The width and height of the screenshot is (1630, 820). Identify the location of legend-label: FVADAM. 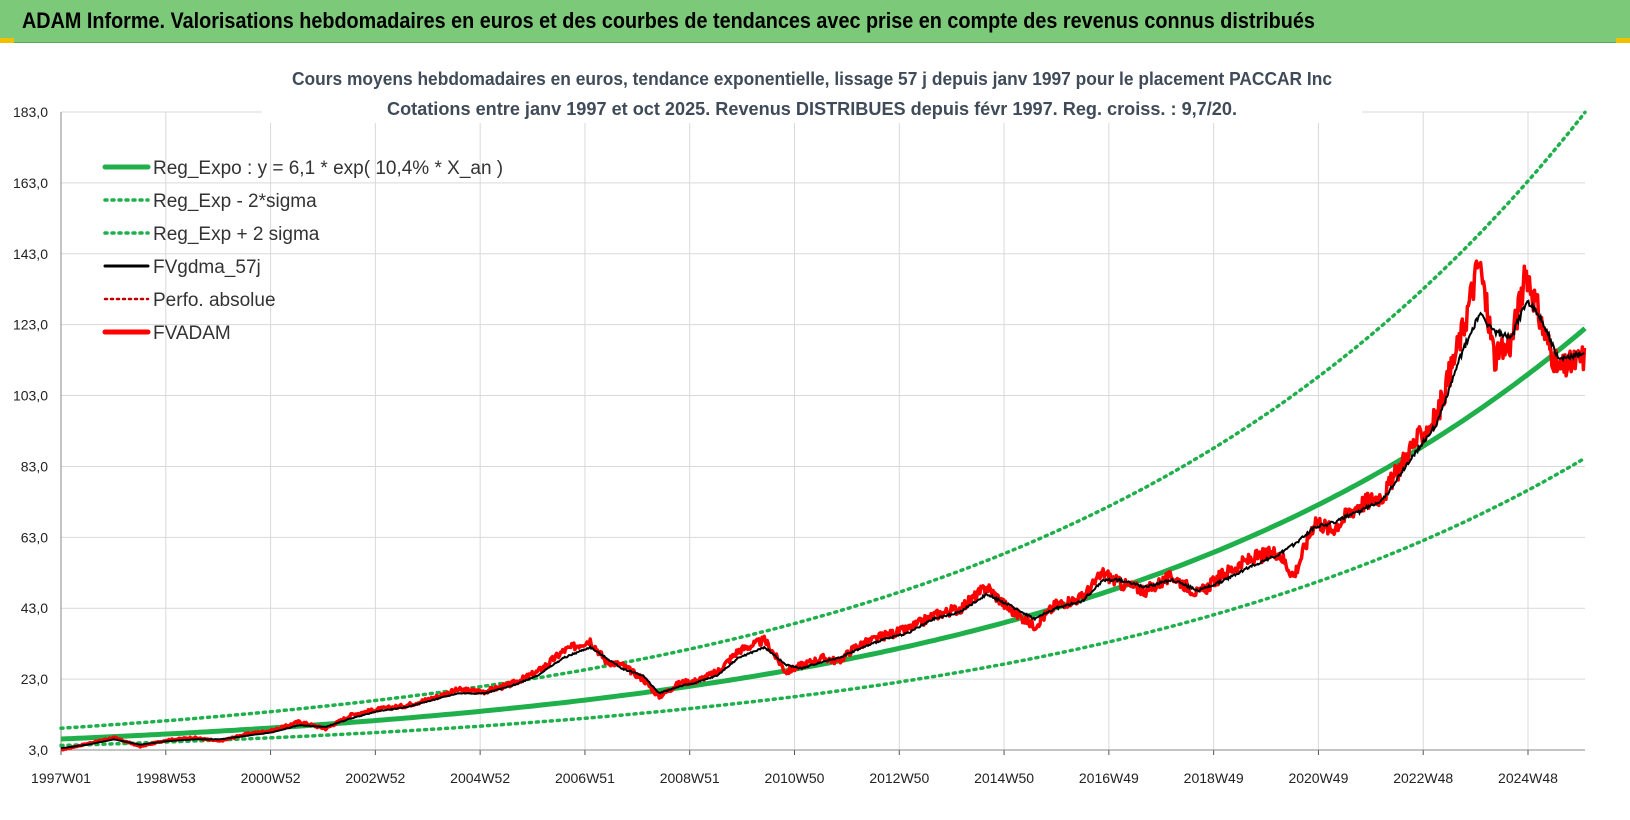
(192, 333).